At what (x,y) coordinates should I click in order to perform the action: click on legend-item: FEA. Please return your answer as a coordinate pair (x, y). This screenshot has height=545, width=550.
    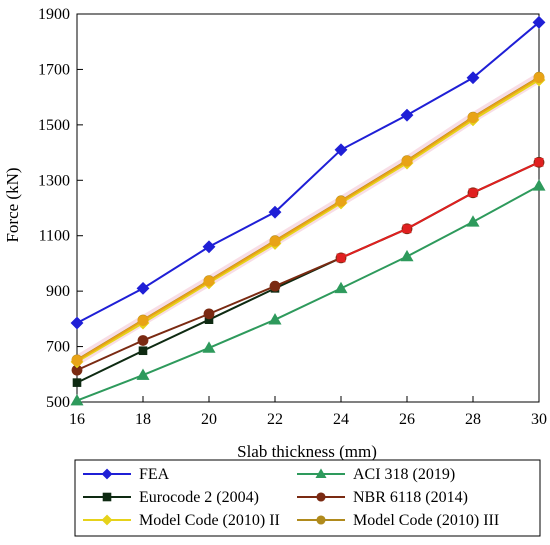
    Looking at the image, I should click on (126, 474).